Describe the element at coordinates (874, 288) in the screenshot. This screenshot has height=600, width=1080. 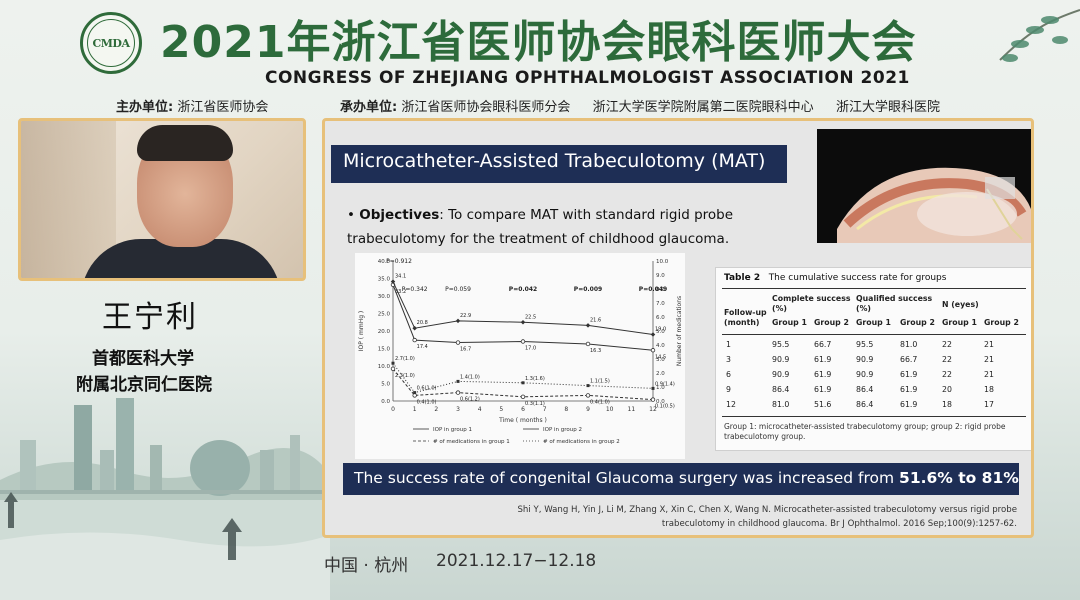
I see `table-top-rule` at that location.